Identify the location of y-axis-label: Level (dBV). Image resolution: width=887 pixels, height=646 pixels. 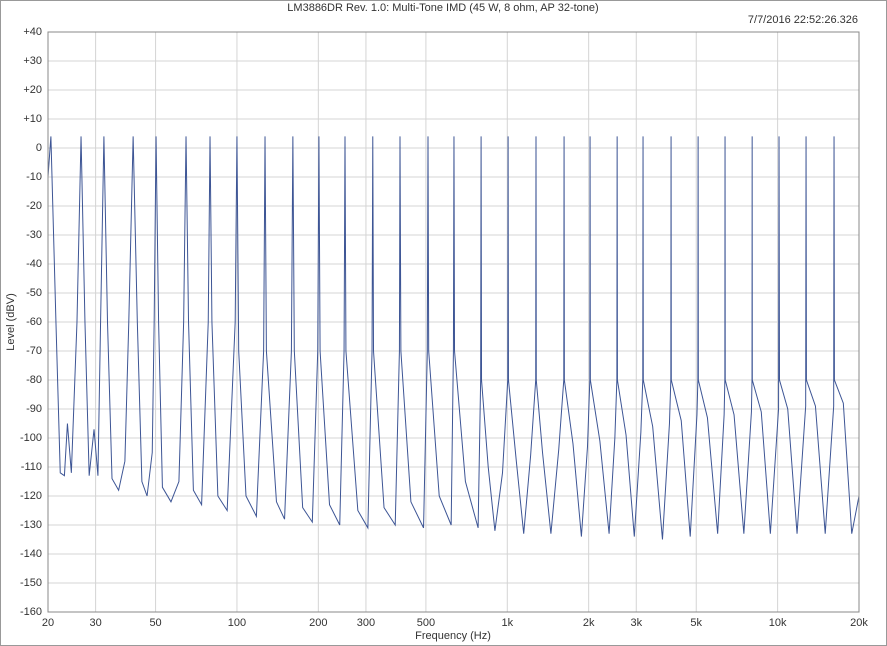
(11, 321).